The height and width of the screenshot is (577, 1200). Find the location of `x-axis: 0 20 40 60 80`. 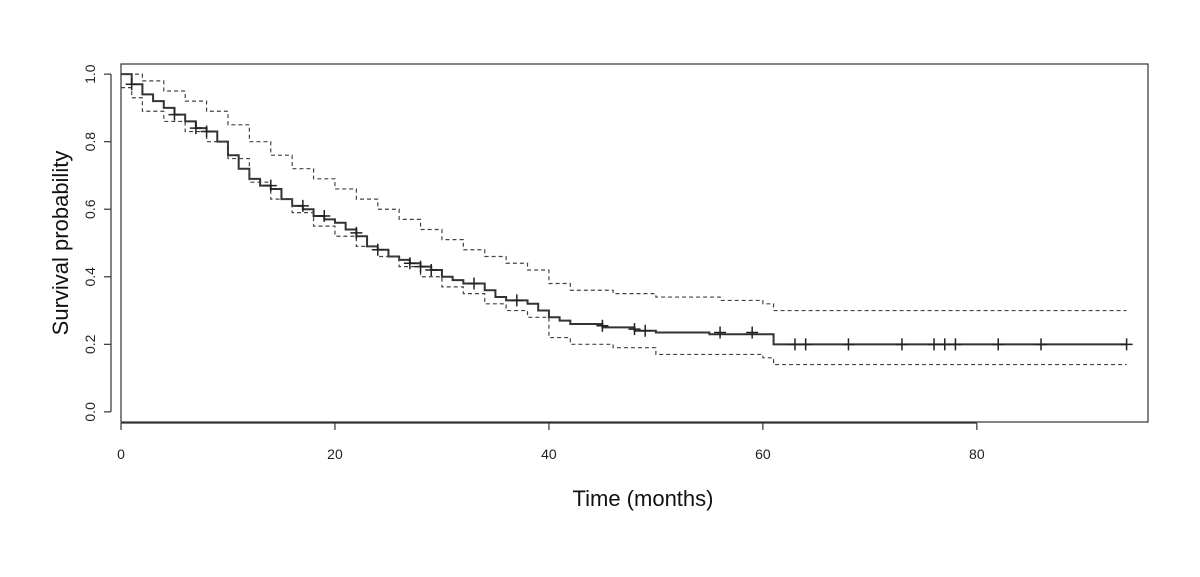

x-axis: 0 20 40 60 80 is located at coordinates (551, 442).